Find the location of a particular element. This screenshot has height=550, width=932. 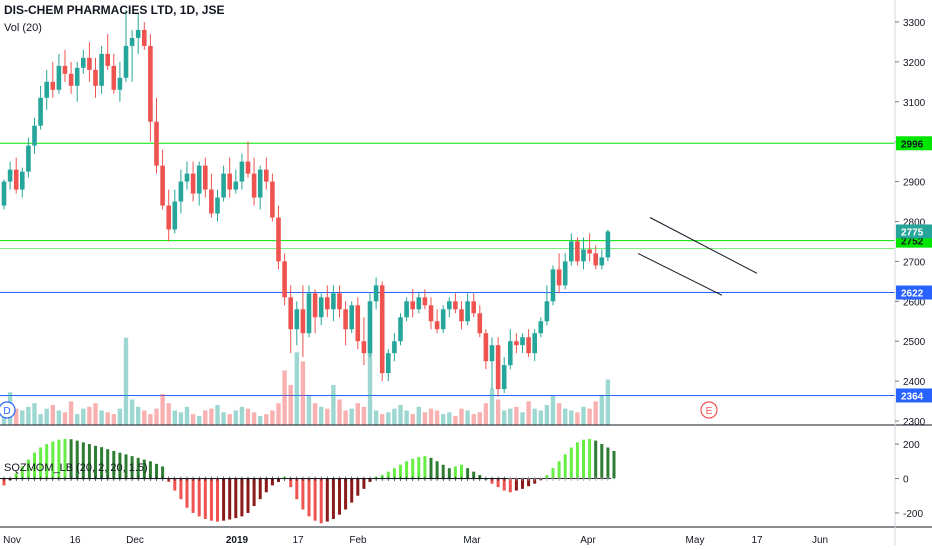

x-tick-label: May is located at coordinates (695, 540).